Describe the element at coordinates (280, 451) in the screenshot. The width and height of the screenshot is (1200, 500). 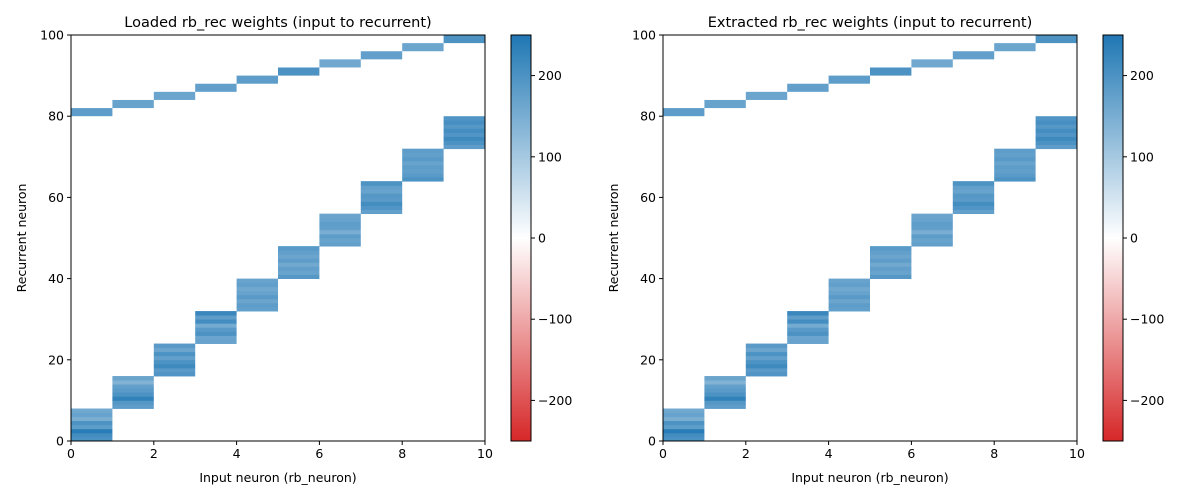
I see `x-axis-ticks: 0 2 4 6 8 10` at that location.